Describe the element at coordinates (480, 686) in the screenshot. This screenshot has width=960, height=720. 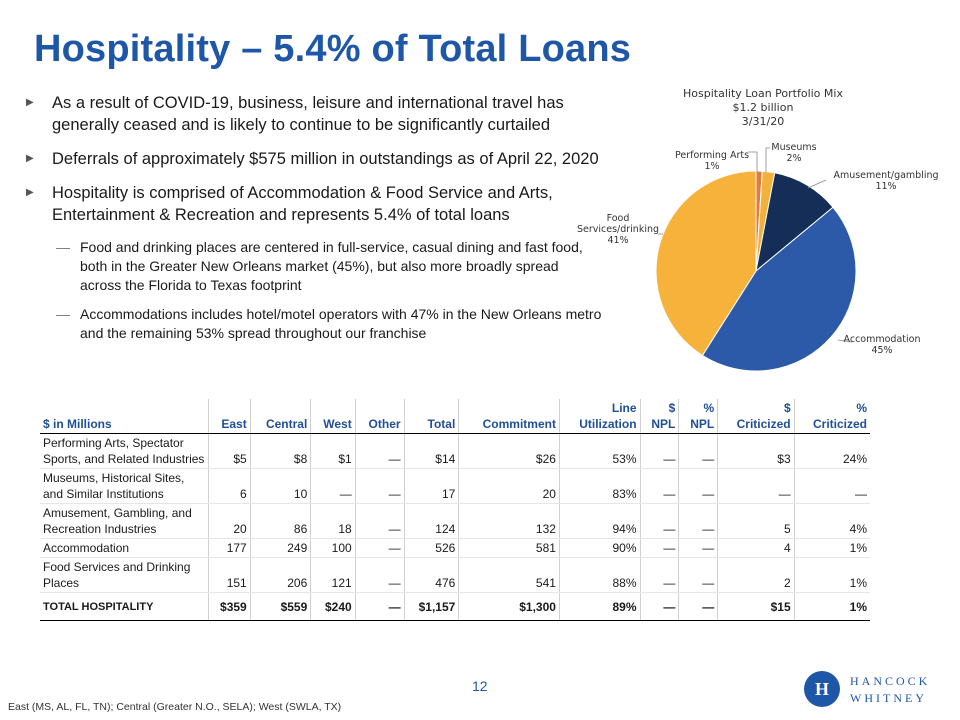
I see `page-number: 12` at that location.